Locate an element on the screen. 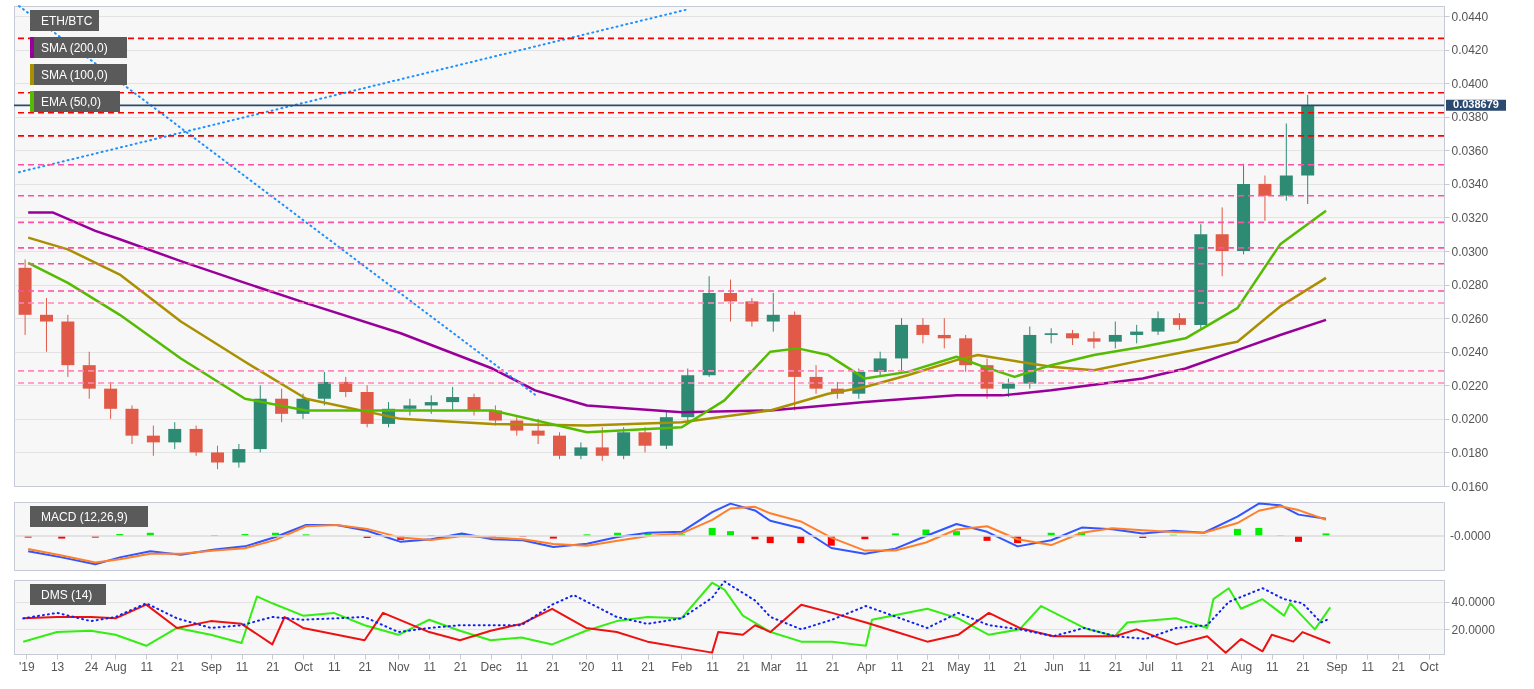  y-tick-label: 0.0360 is located at coordinates (1470, 150).